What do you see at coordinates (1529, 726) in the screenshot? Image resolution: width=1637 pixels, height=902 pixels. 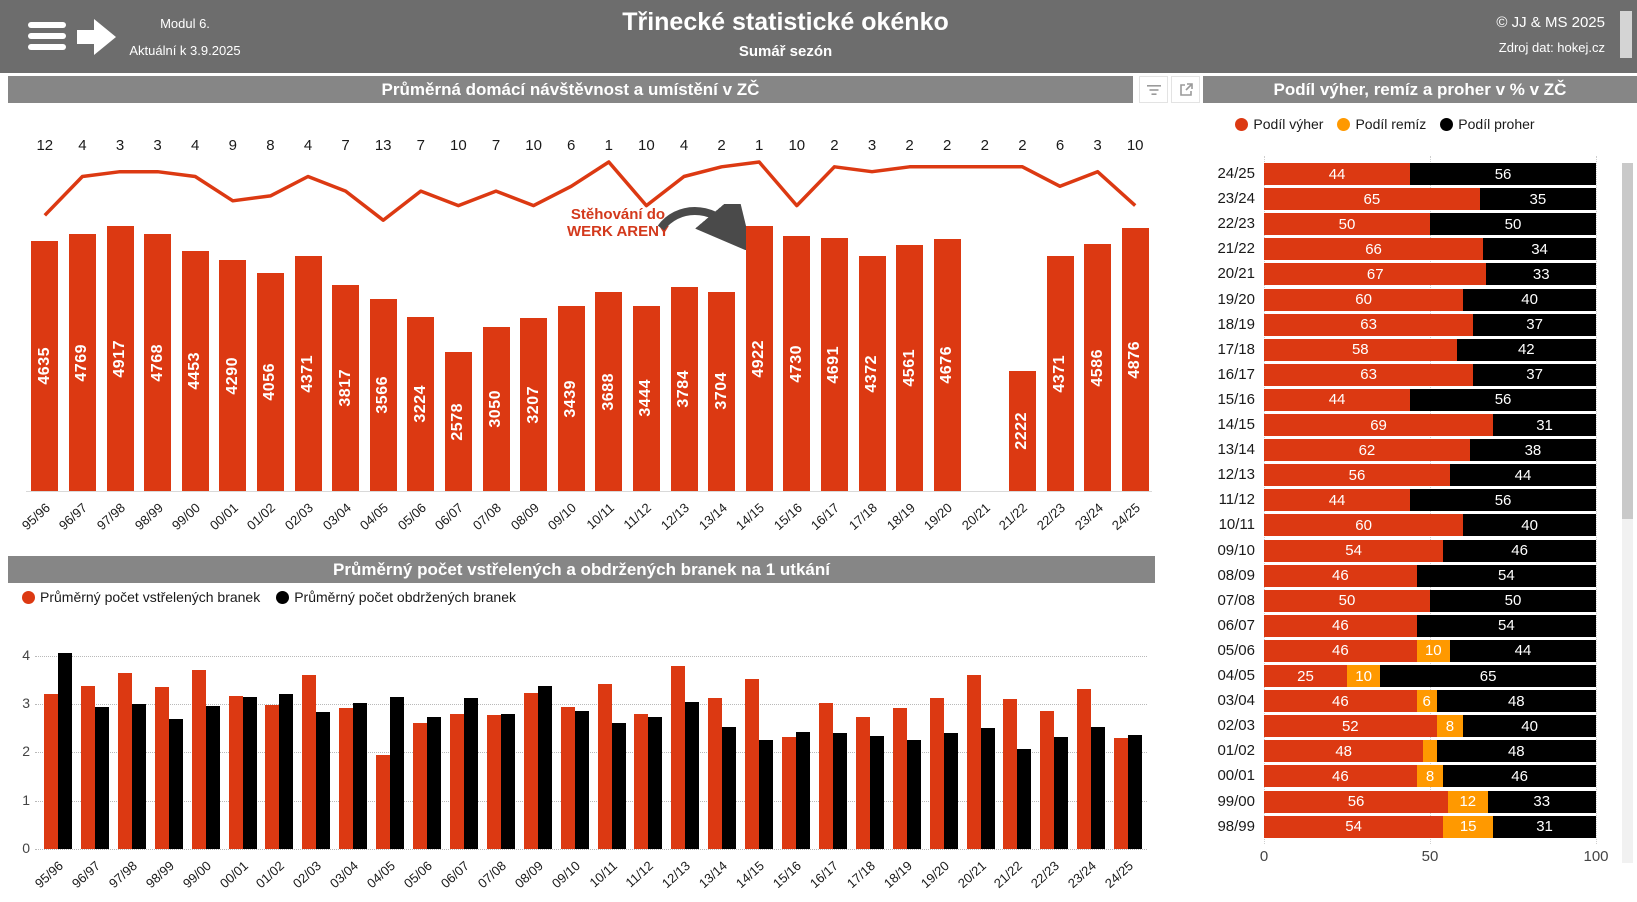 I see `losses-segment: 40` at bounding box center [1529, 726].